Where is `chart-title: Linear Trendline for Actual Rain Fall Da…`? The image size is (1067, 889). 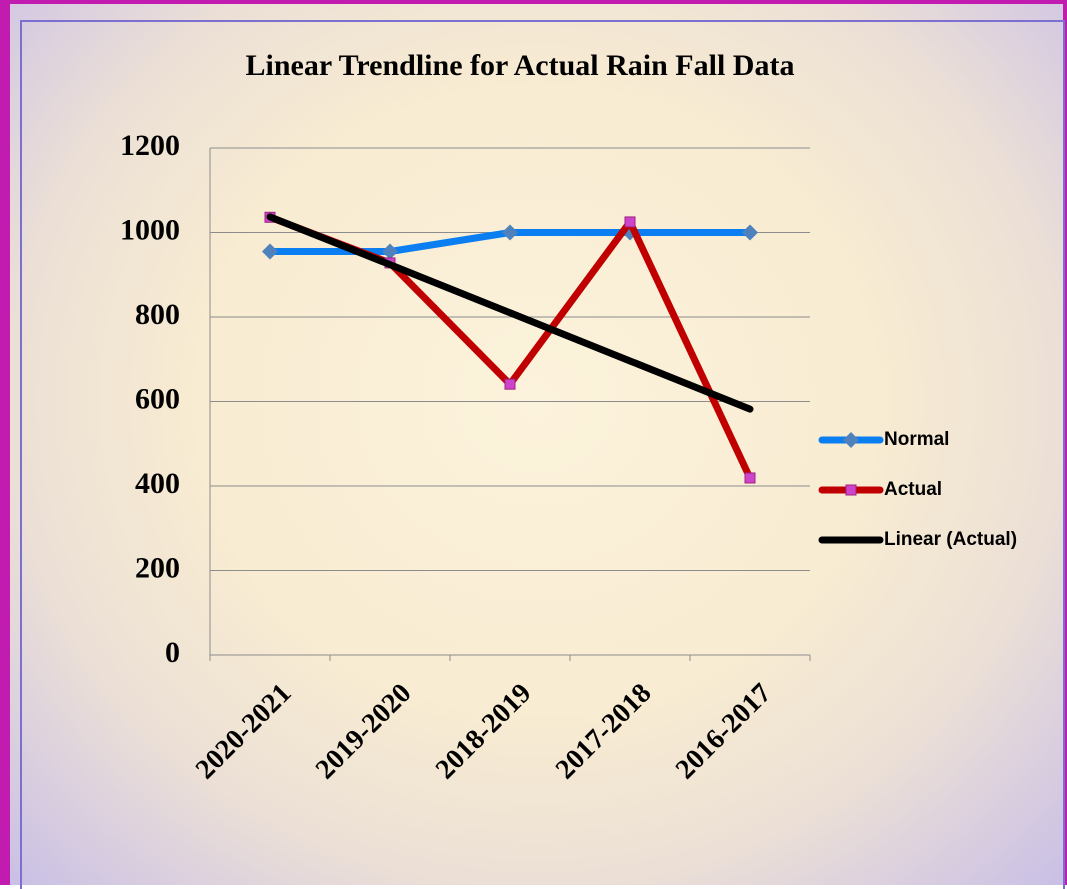 chart-title: Linear Trendline for Actual Rain Fall Da… is located at coordinates (520, 65).